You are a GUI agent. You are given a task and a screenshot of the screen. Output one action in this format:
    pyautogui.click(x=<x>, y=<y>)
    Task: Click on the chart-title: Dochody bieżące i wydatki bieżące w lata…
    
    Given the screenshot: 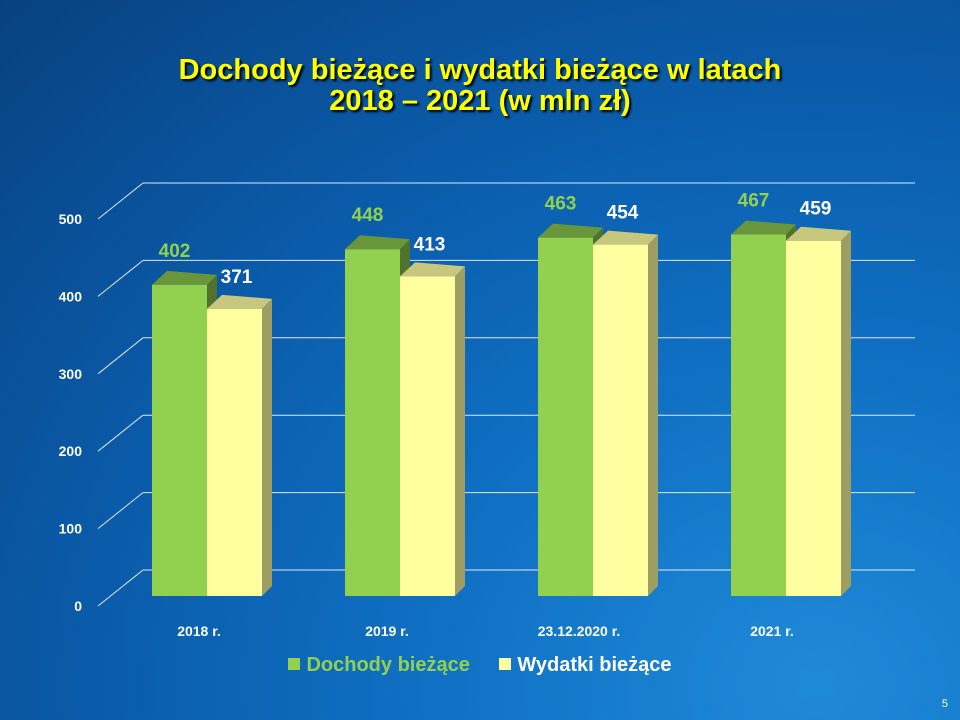 What is the action you would take?
    pyautogui.click(x=480, y=86)
    